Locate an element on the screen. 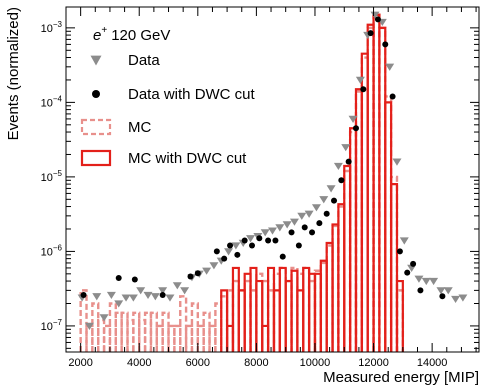 The image size is (484, 387). x-tick-label: 4000 is located at coordinates (139, 363).